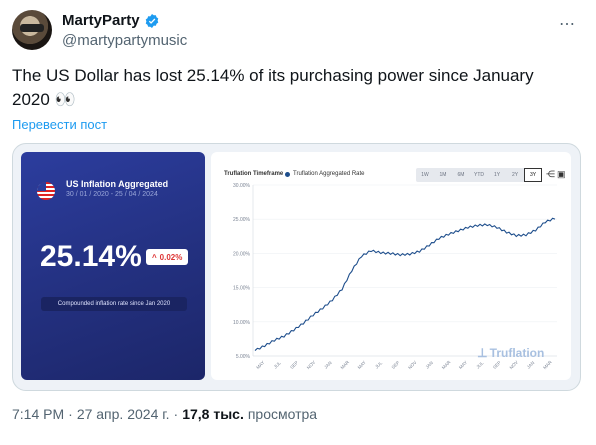  I want to click on y-tick-label: 30.00%, so click(242, 186).